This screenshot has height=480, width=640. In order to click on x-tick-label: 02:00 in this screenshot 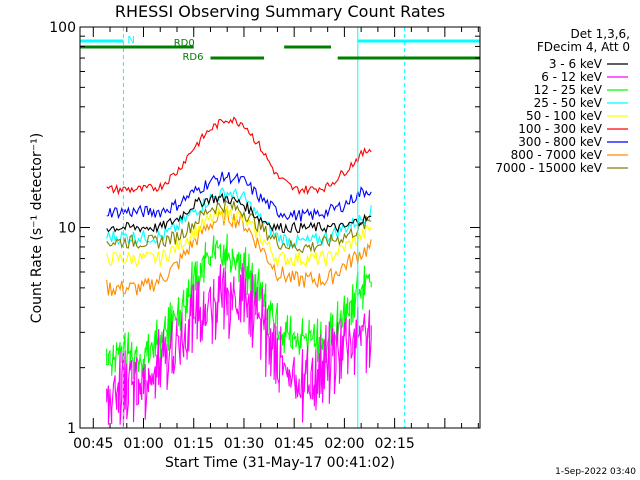, I will do `click(344, 444)`.